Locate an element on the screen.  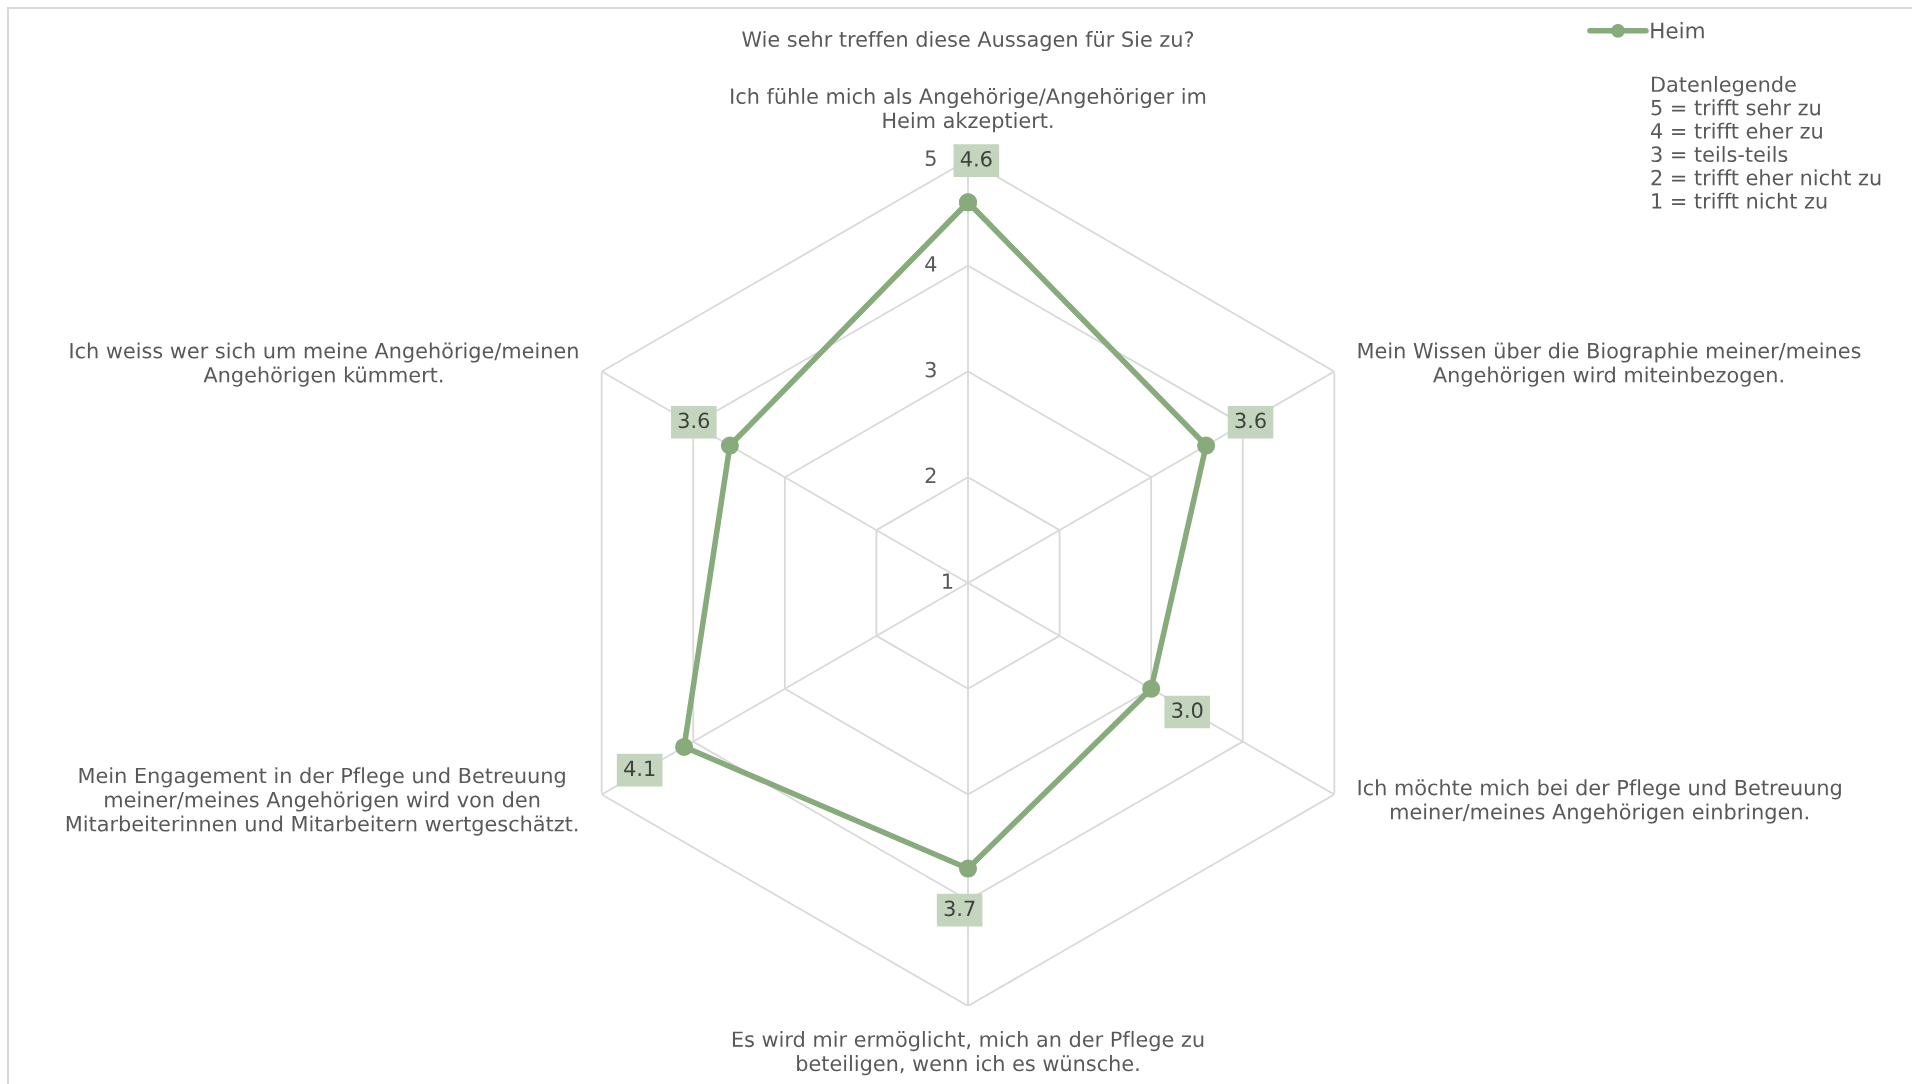
spoke-label: Ich möchte mich bei der Pflege und Betreuung meiner/meines Angehörigen einbringen. is located at coordinates (1599, 801).